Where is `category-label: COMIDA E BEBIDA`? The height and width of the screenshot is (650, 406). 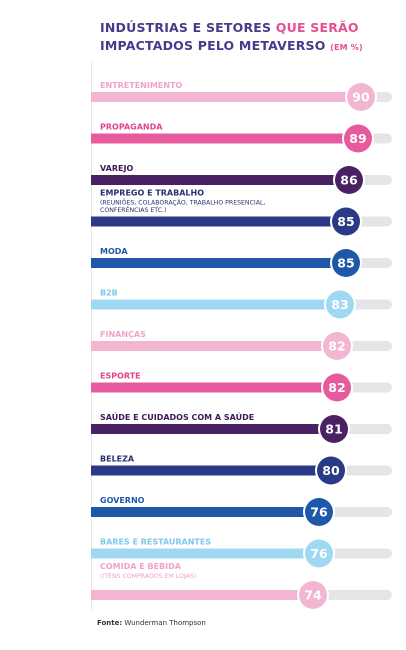 category-label: COMIDA E BEBIDA is located at coordinates (141, 566).